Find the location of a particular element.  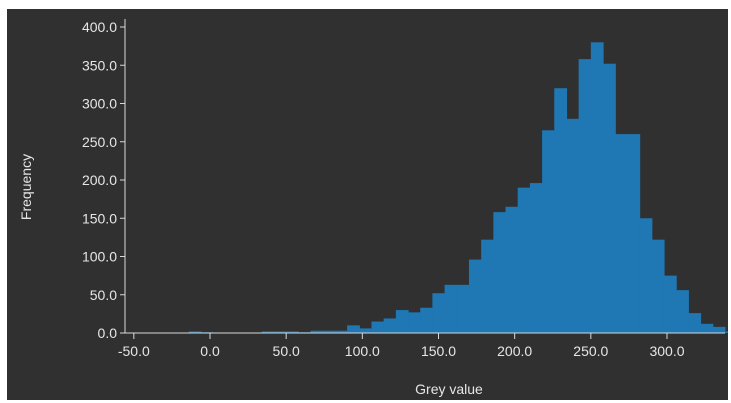

x-tick-label: 0.0 is located at coordinates (210, 351).